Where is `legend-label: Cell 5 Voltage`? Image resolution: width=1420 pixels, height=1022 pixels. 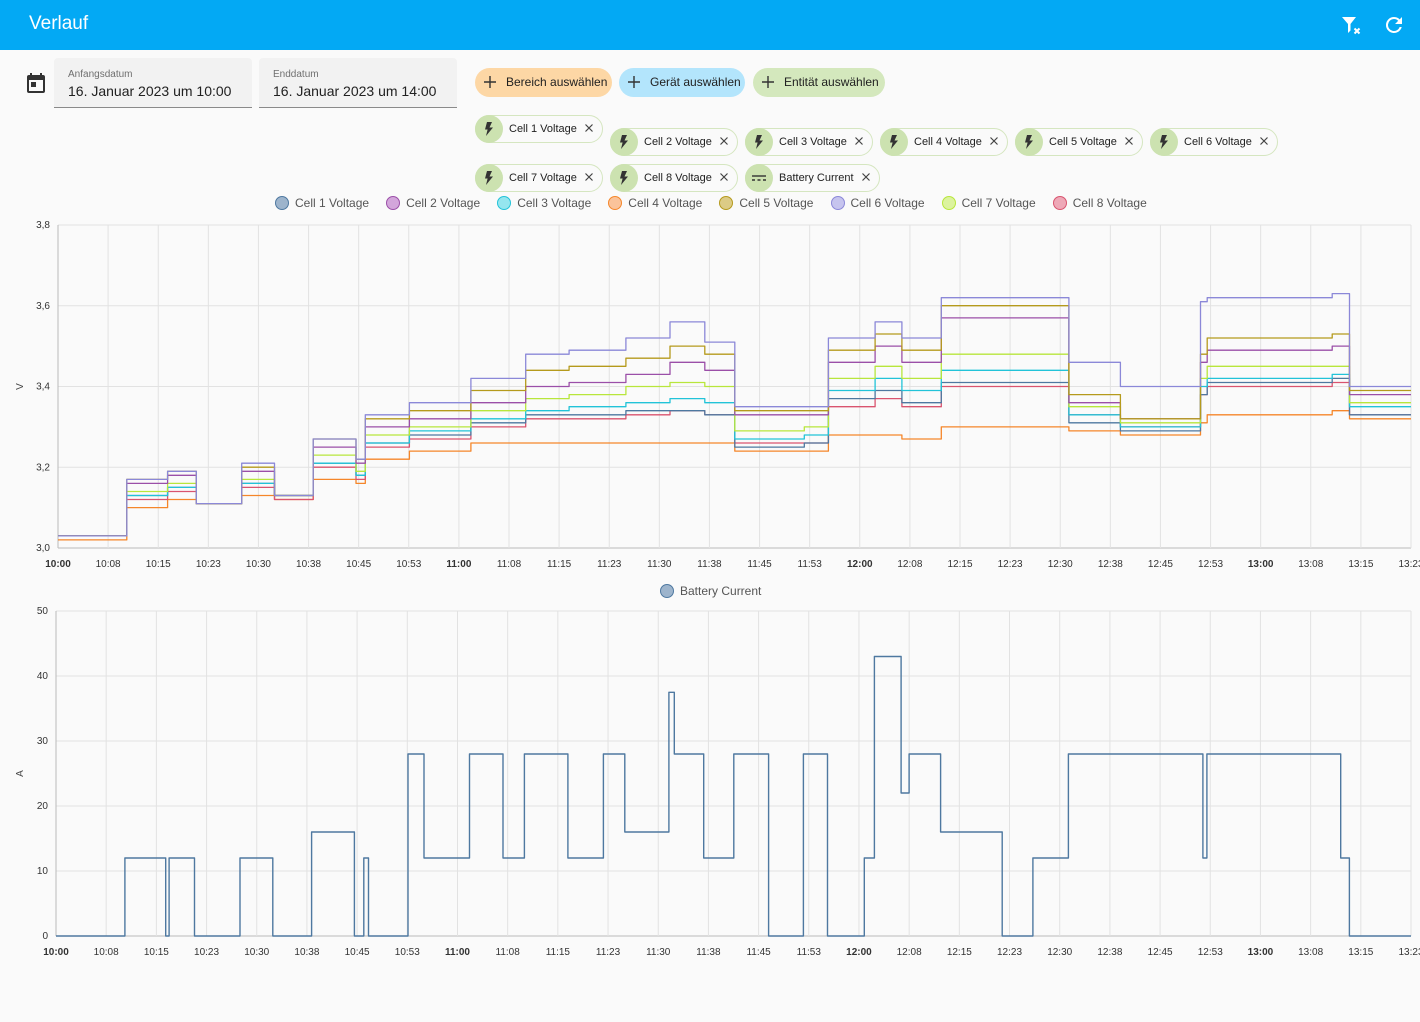 legend-label: Cell 5 Voltage is located at coordinates (776, 203).